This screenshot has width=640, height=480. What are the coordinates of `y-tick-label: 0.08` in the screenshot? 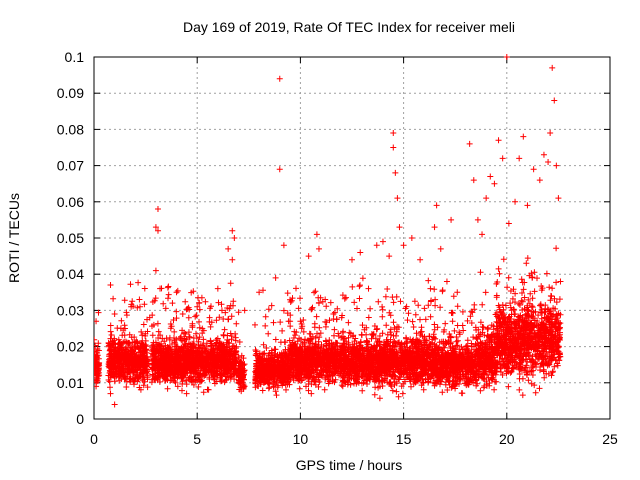 It's located at (70, 129).